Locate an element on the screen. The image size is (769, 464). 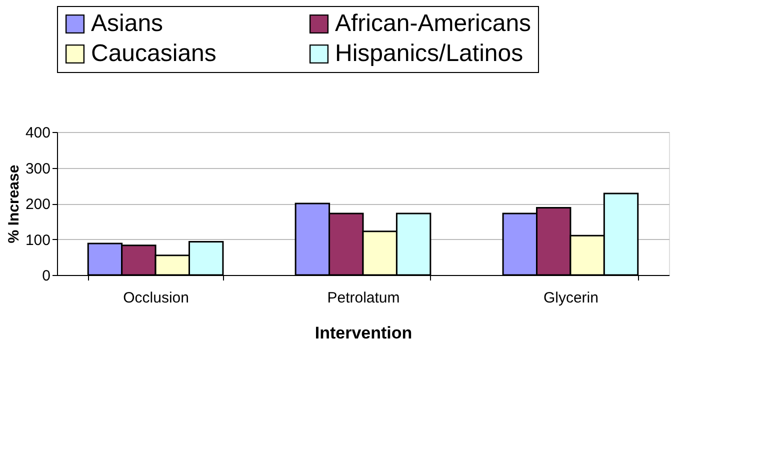
y-tick-label: 300 is located at coordinates (37, 169).